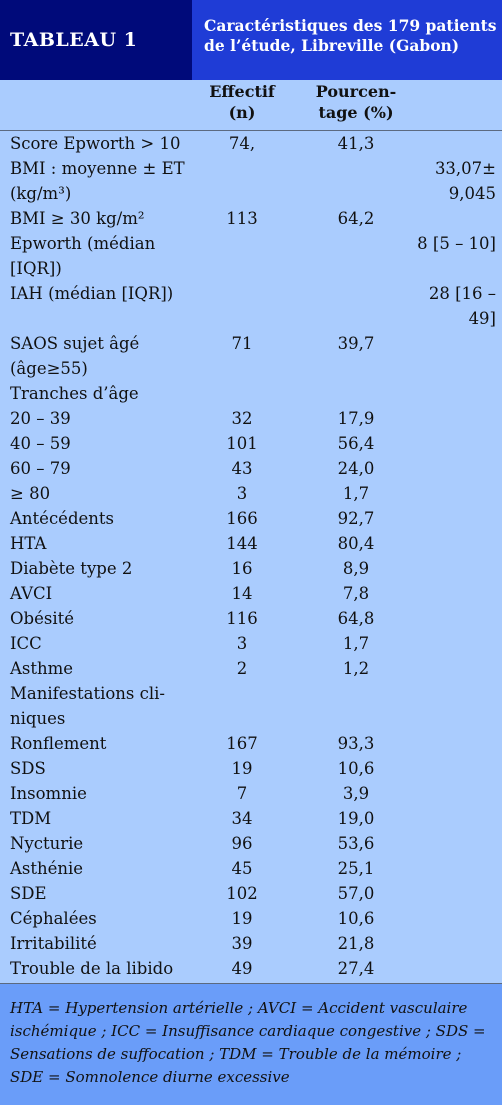  I want to click on table-row: Nycturie 96 53,6, so click(251, 843).